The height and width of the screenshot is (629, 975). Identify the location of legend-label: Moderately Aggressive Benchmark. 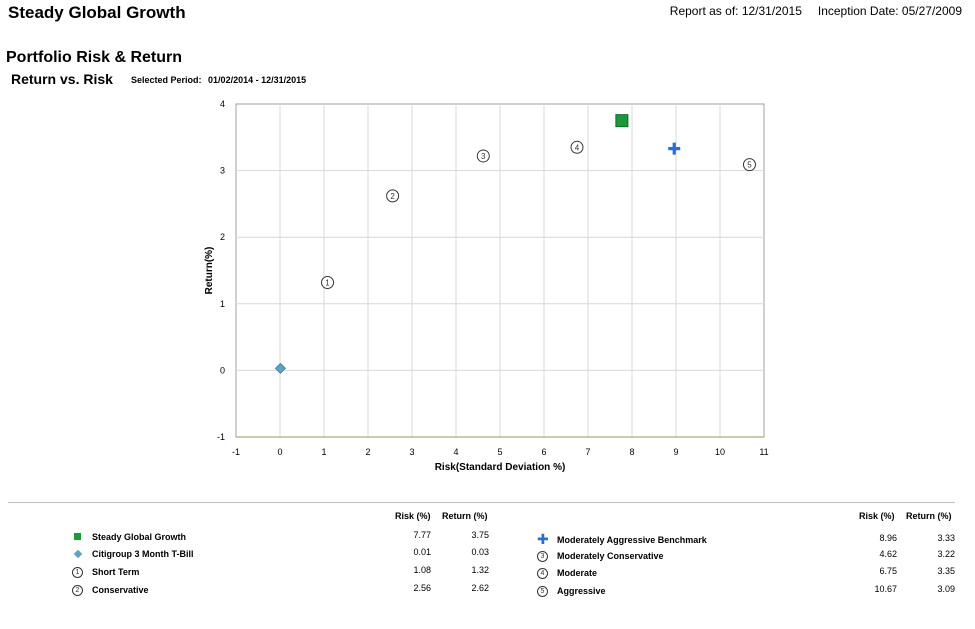
(632, 540).